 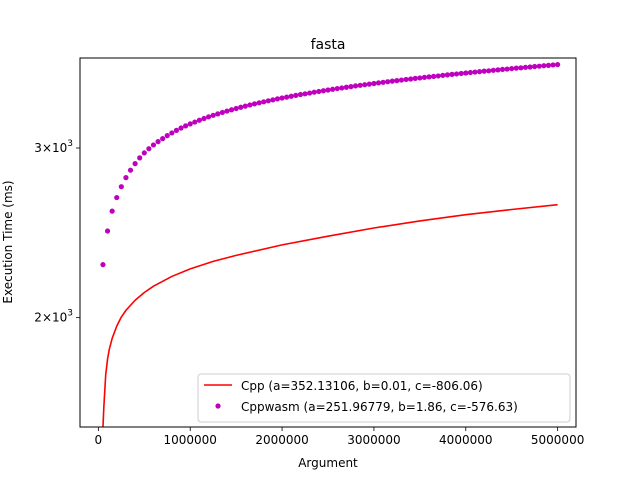 I want to click on x-axis-ticks: 0 1000000 2000000 3000000 4000000 5000000, so click(x=339, y=437).